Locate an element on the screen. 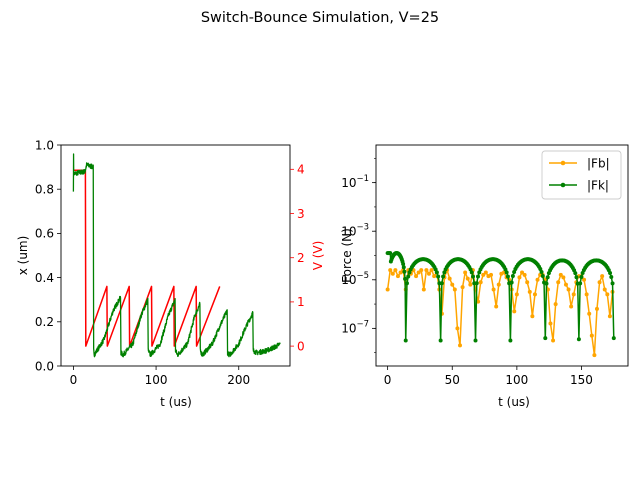  left-plot-series is located at coordinates (176, 255).